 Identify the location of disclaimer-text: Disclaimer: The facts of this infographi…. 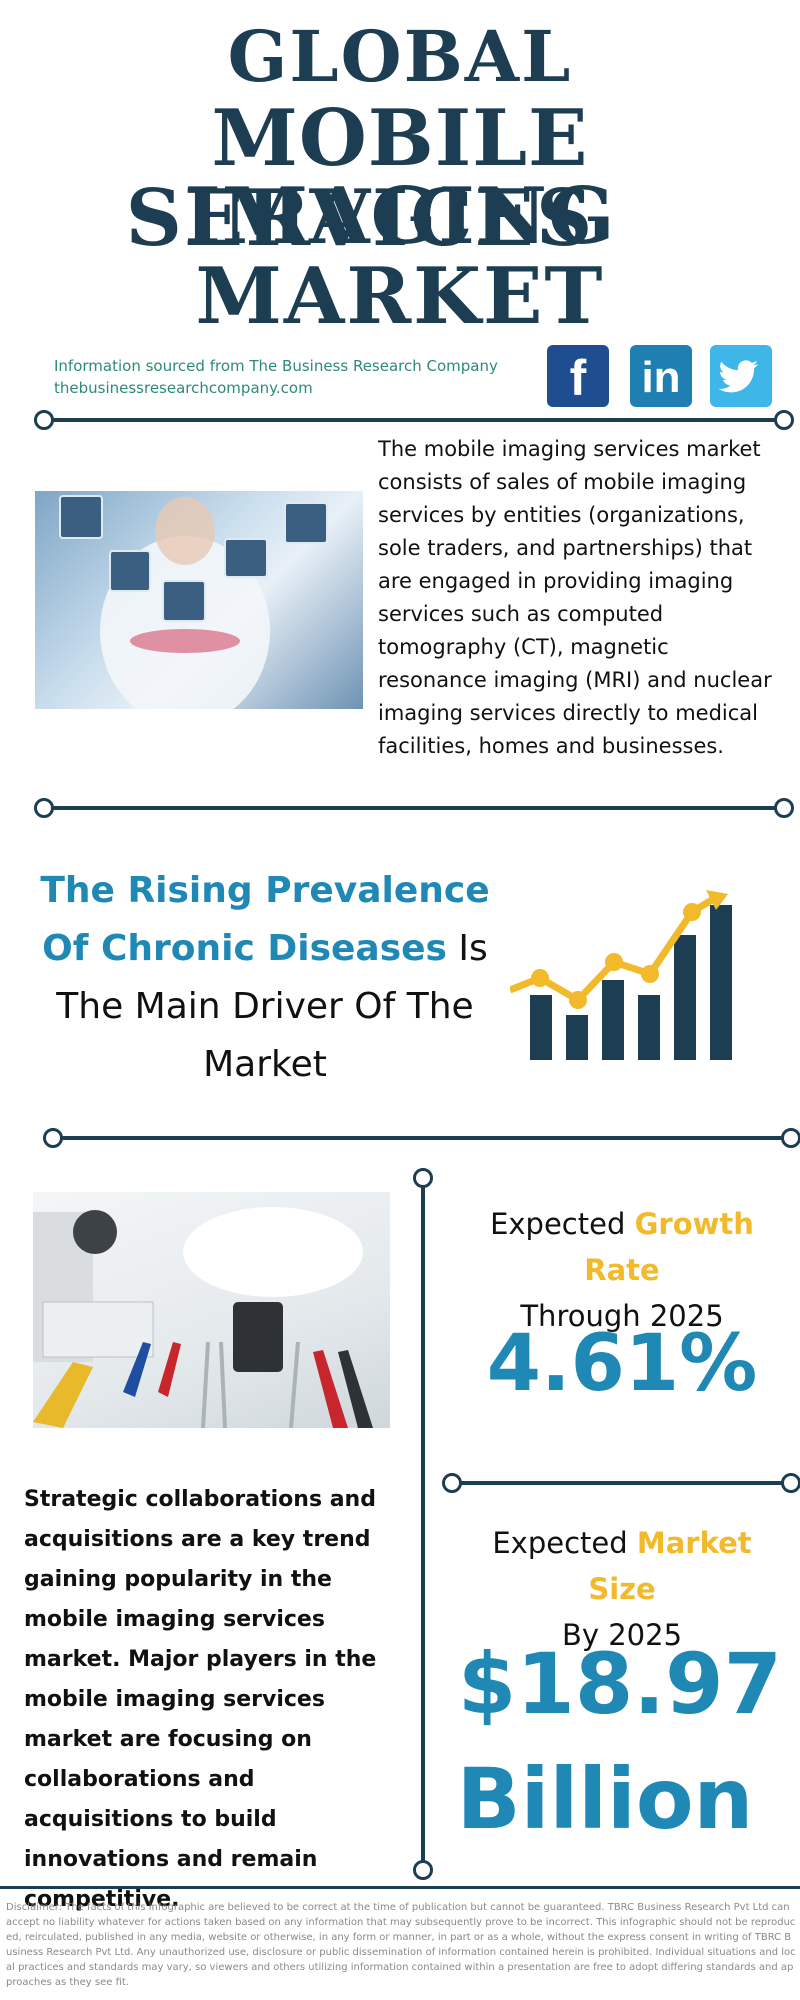
(401, 1945).